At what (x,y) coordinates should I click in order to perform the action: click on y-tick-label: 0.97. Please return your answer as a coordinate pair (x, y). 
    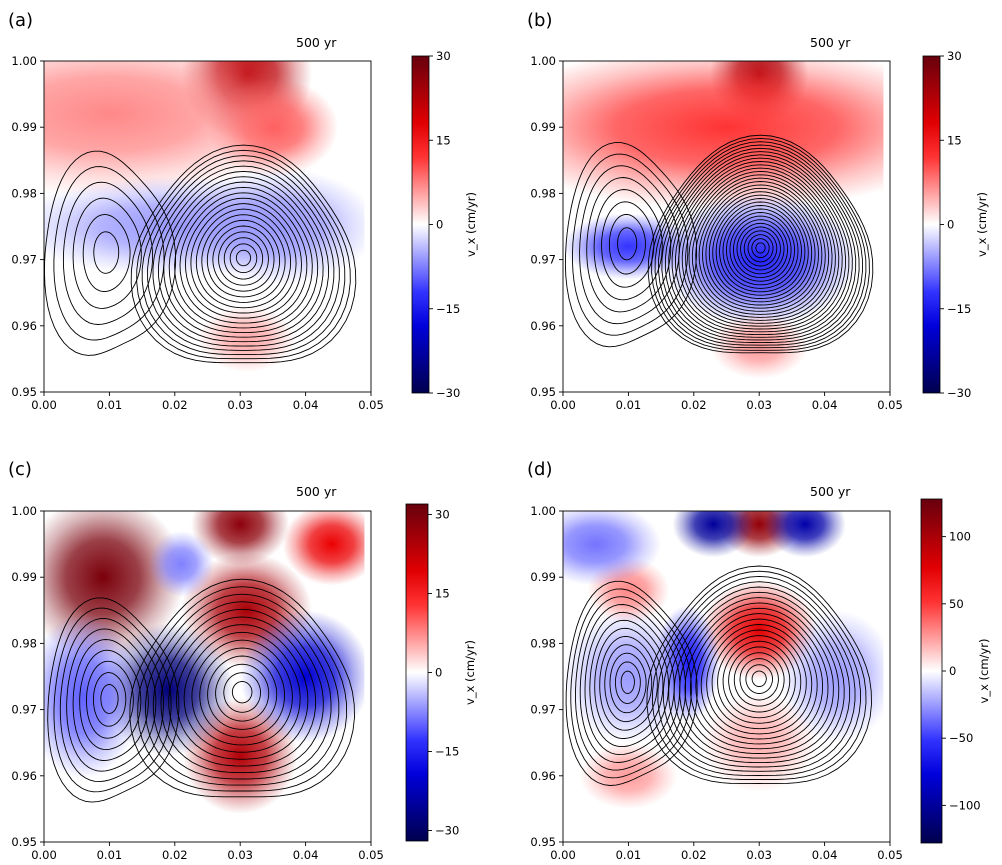
    Looking at the image, I should click on (543, 710).